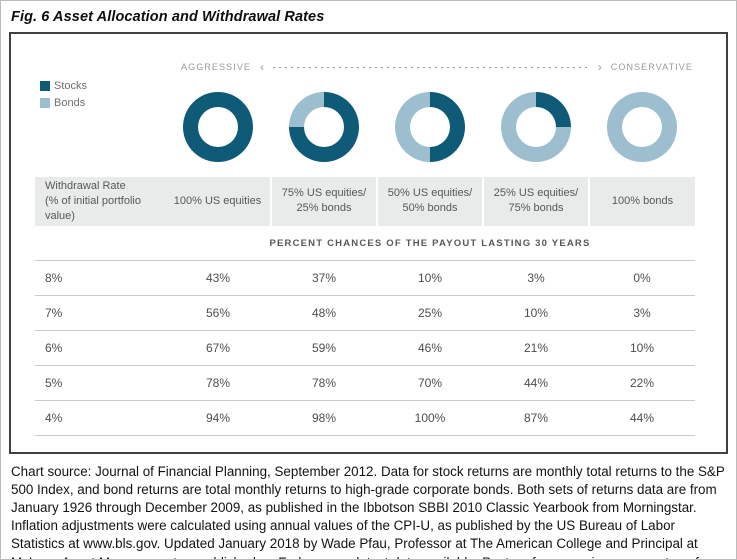 The width and height of the screenshot is (737, 560). What do you see at coordinates (70, 103) in the screenshot?
I see `legend-label-bonds: Bonds` at bounding box center [70, 103].